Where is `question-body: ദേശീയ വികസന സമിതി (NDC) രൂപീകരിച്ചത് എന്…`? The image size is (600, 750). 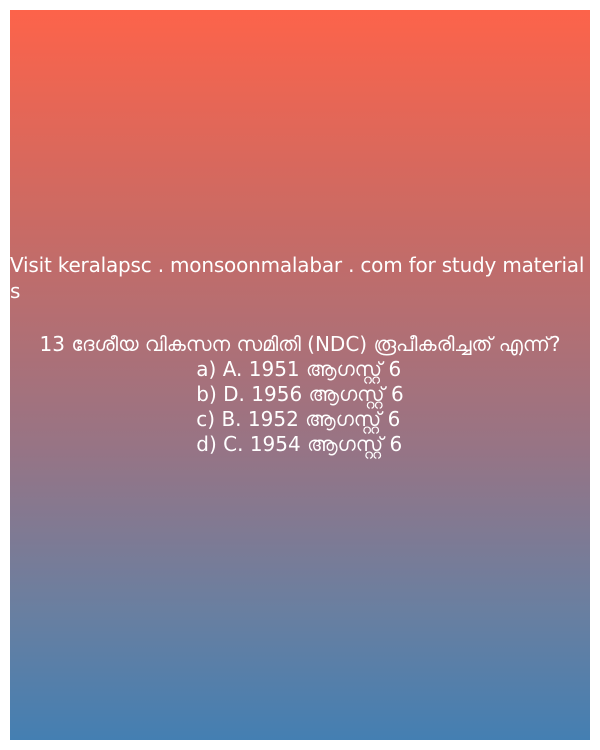 question-body: ദേശീയ വികസന സമിതി (NDC) രൂപീകരിച്ചത് എന്… is located at coordinates (313, 344).